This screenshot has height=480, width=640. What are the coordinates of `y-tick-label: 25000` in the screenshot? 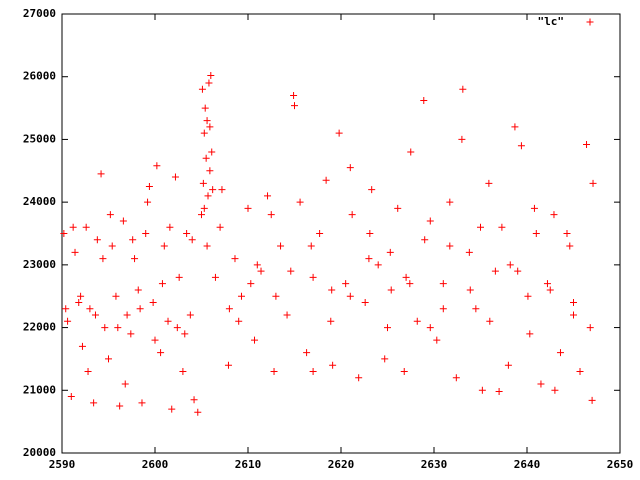 It's located at (39, 138).